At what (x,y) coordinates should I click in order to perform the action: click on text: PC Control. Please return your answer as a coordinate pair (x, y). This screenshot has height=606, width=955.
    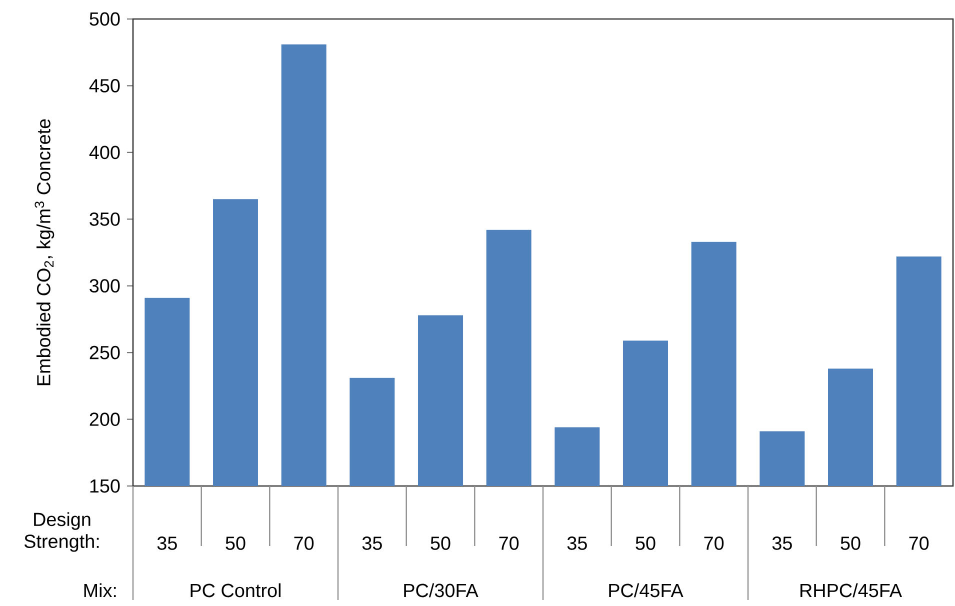
    Looking at the image, I should click on (235, 590).